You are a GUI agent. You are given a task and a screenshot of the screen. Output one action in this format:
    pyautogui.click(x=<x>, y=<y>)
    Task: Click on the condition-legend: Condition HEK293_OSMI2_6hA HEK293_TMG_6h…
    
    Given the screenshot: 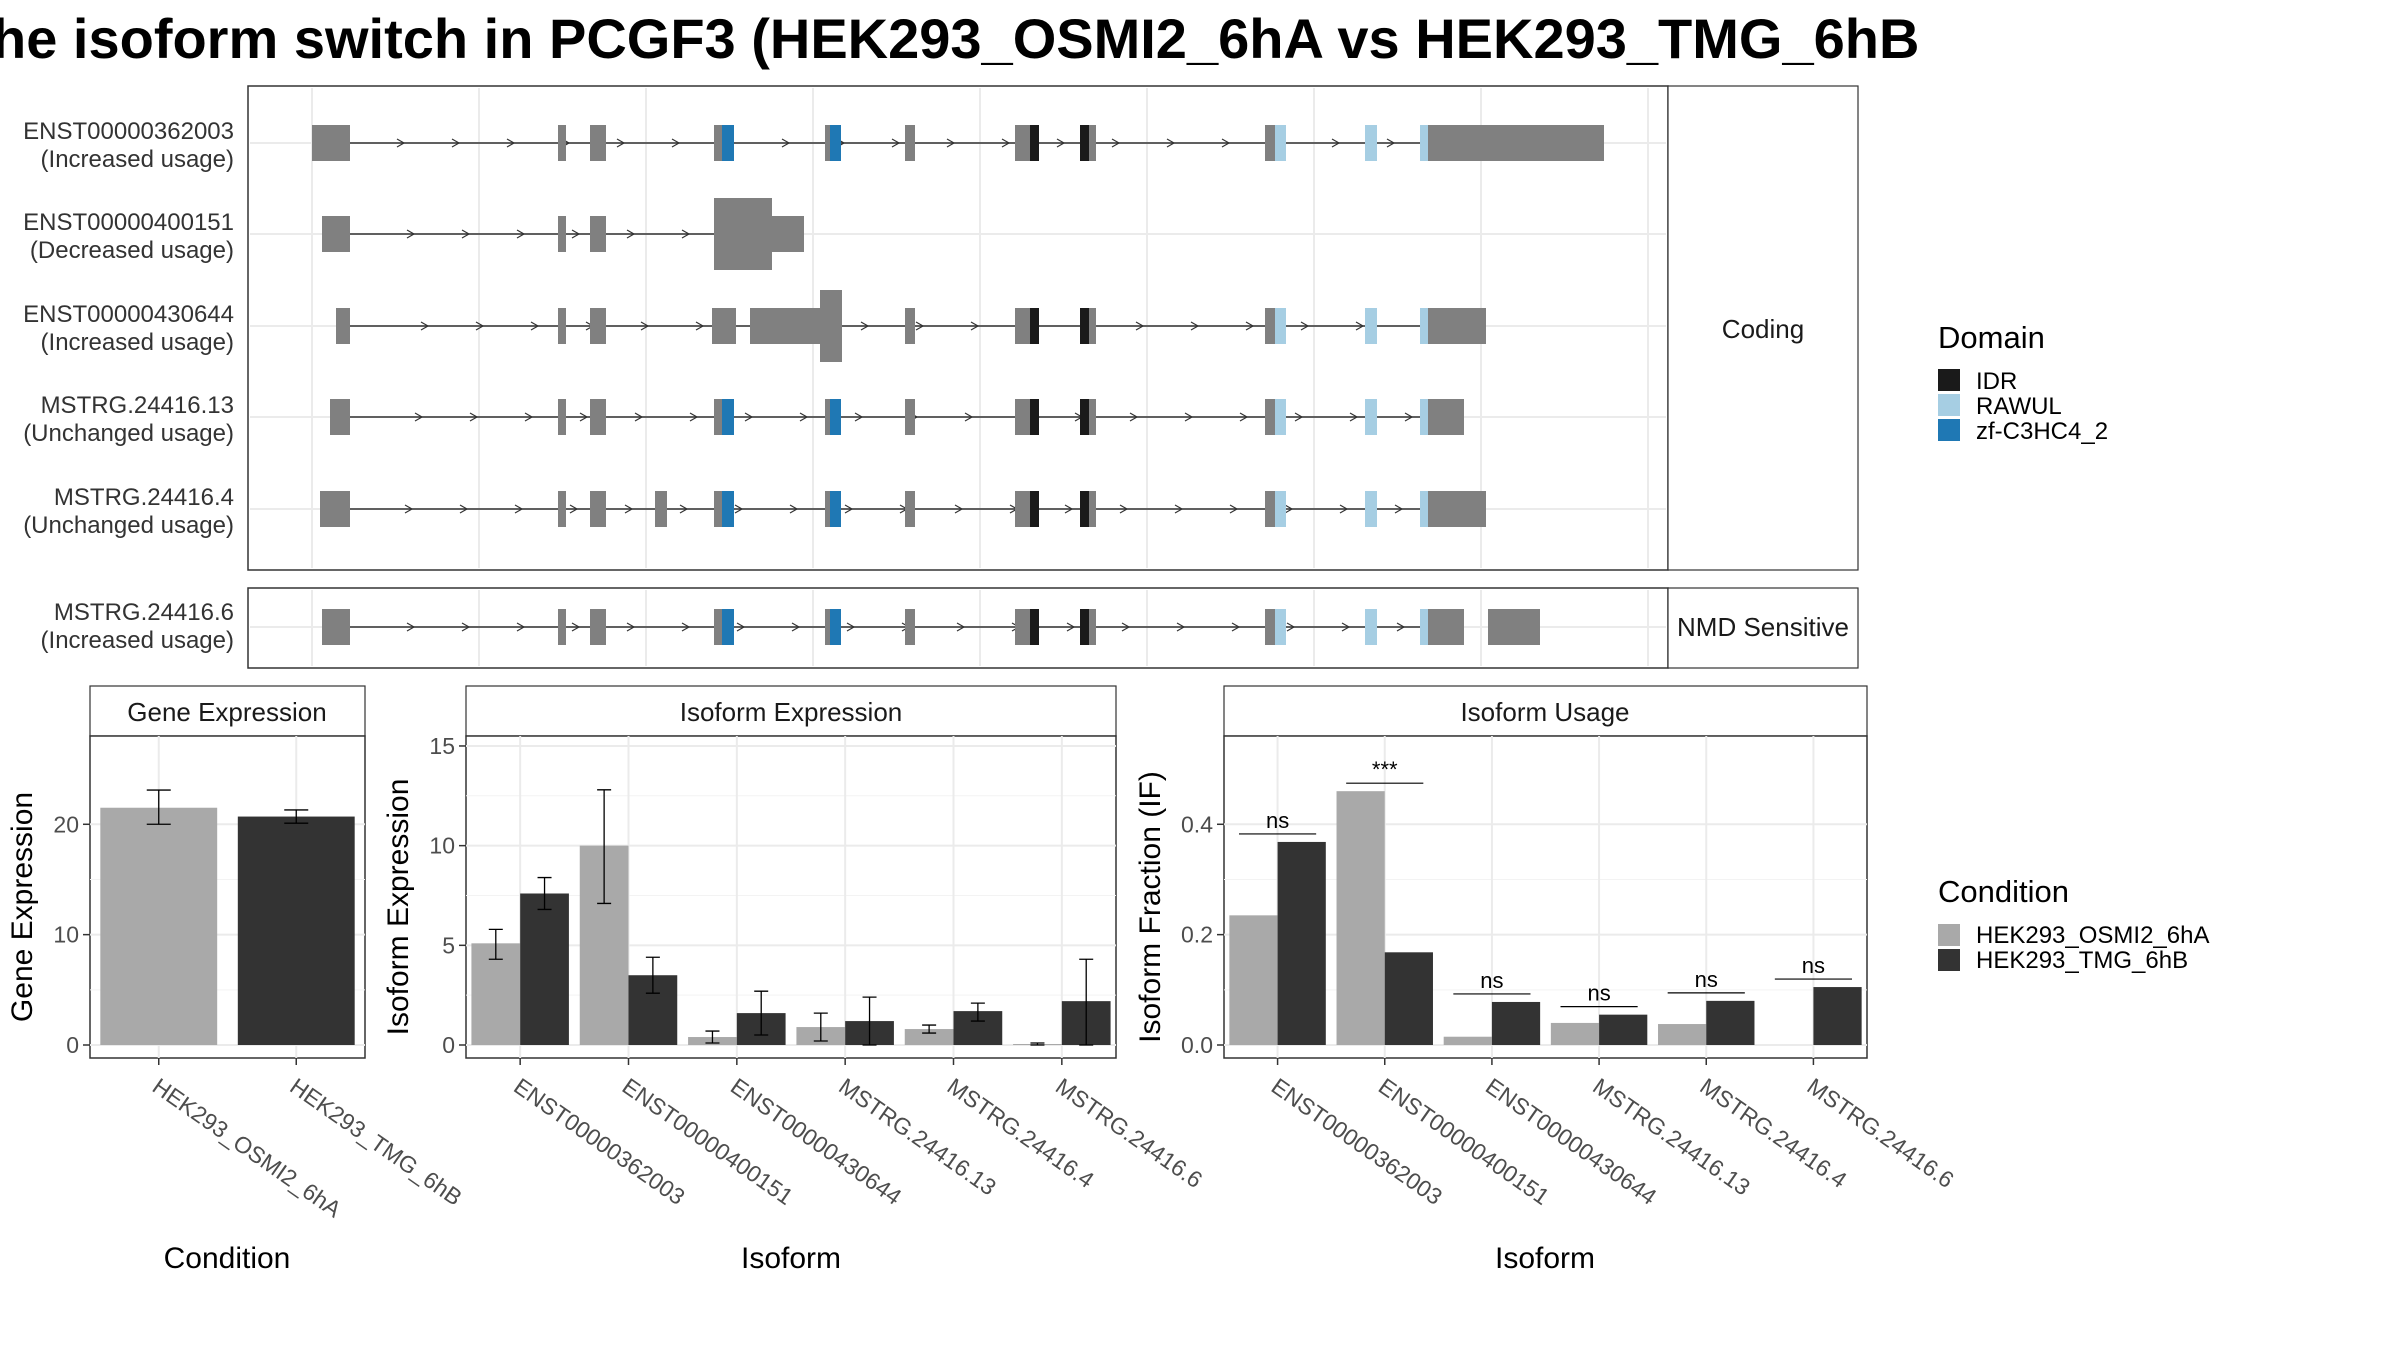 What is the action you would take?
    pyautogui.click(x=2073, y=924)
    